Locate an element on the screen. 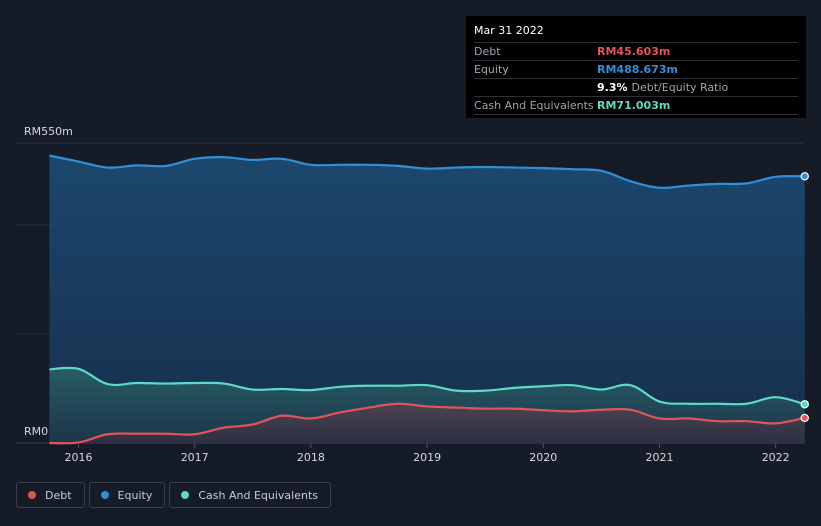 Image resolution: width=821 pixels, height=526 pixels. equity-line is located at coordinates (427, 171).